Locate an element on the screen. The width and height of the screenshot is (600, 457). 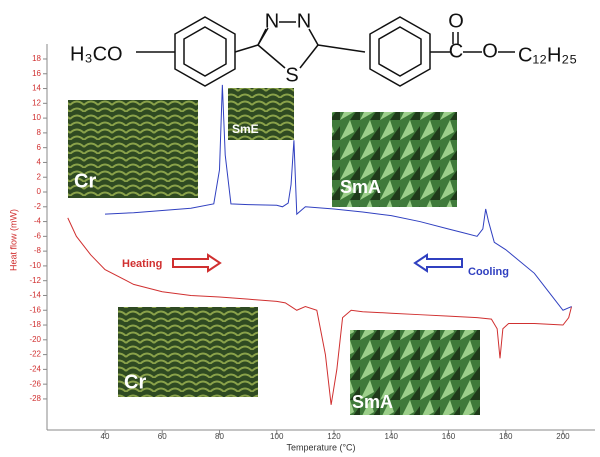
molecule-label: S is located at coordinates (291, 75).